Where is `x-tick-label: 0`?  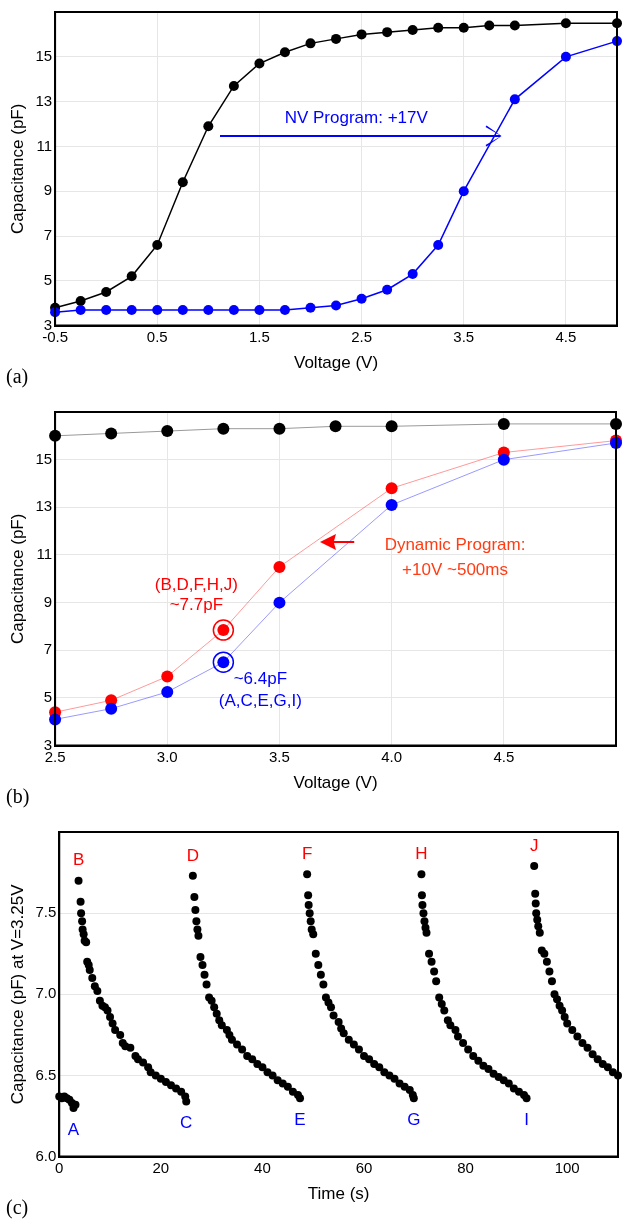
x-tick-label: 0 is located at coordinates (59, 1167).